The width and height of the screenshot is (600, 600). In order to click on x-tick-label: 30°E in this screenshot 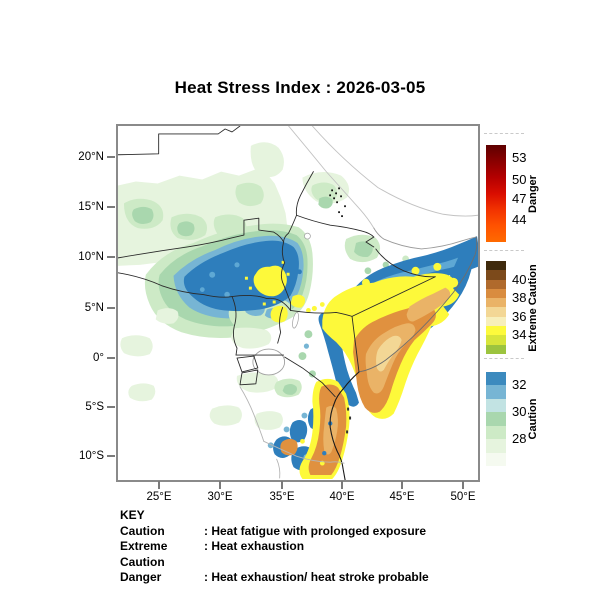, I will do `click(220, 497)`.